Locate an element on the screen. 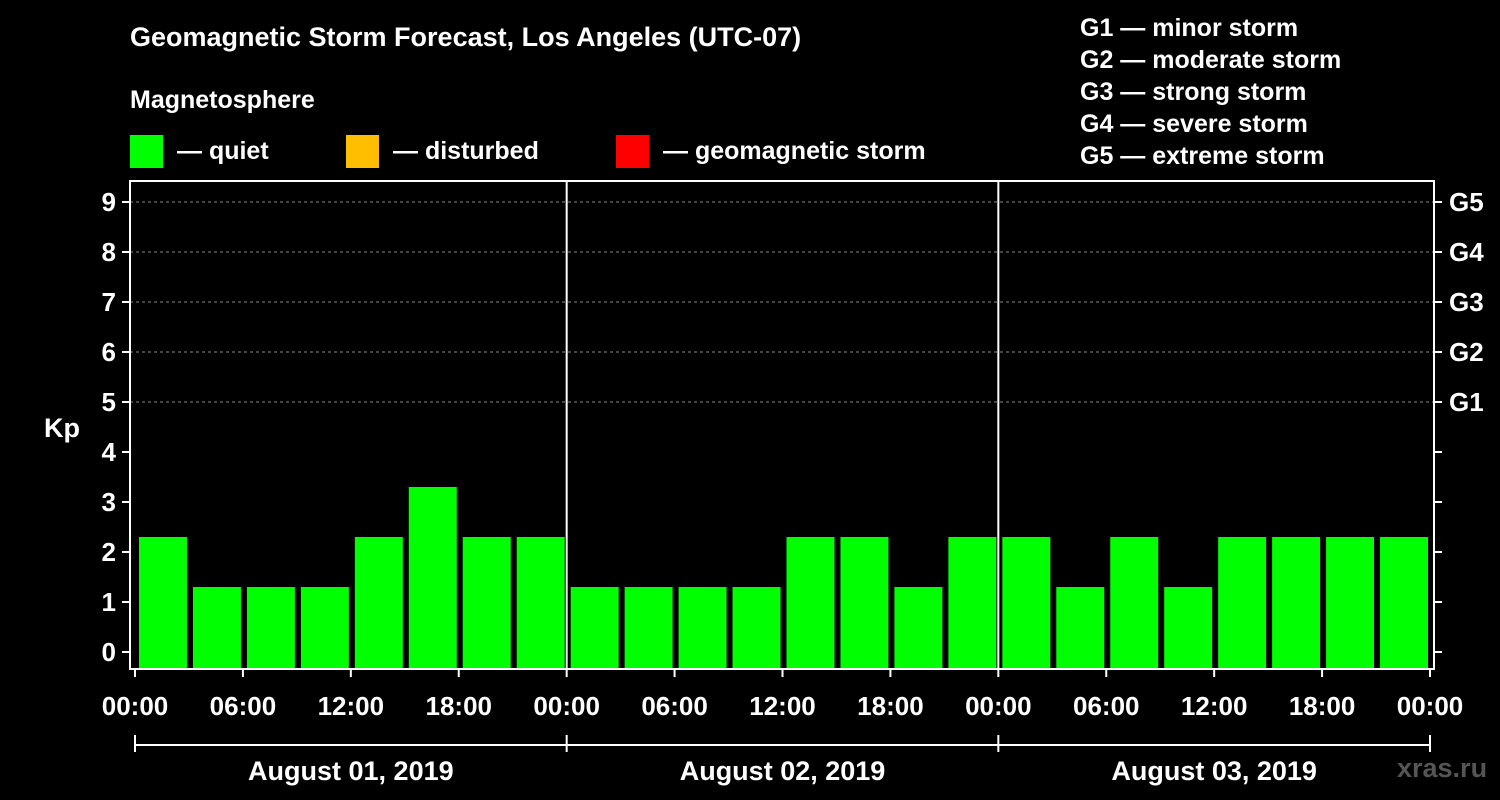 The width and height of the screenshot is (1500, 800). x-tick-label-7: 18:00 is located at coordinates (890, 706).